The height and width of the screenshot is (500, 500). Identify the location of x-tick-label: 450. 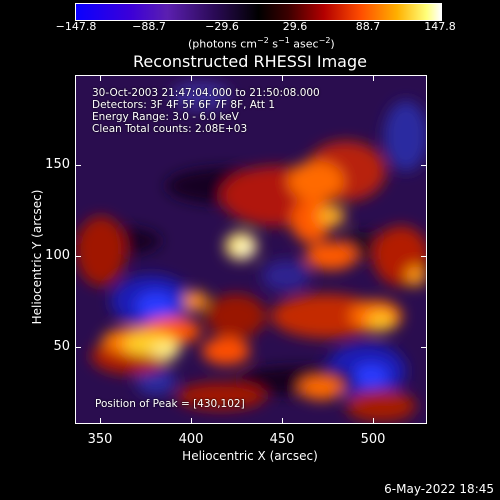
(282, 439).